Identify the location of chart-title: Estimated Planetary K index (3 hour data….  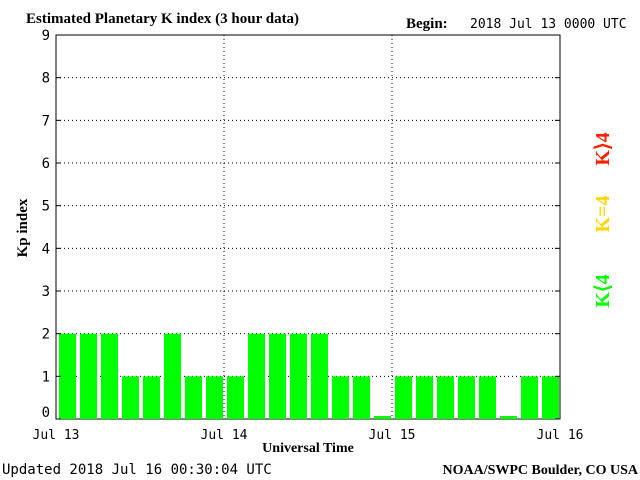
(162, 19).